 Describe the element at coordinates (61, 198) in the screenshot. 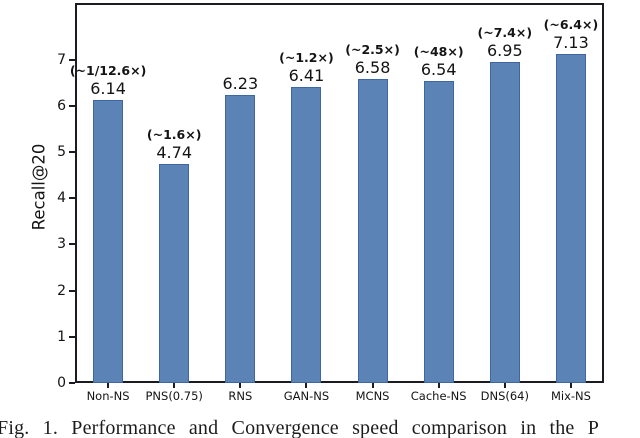

I see `y-tick-label: 4` at that location.